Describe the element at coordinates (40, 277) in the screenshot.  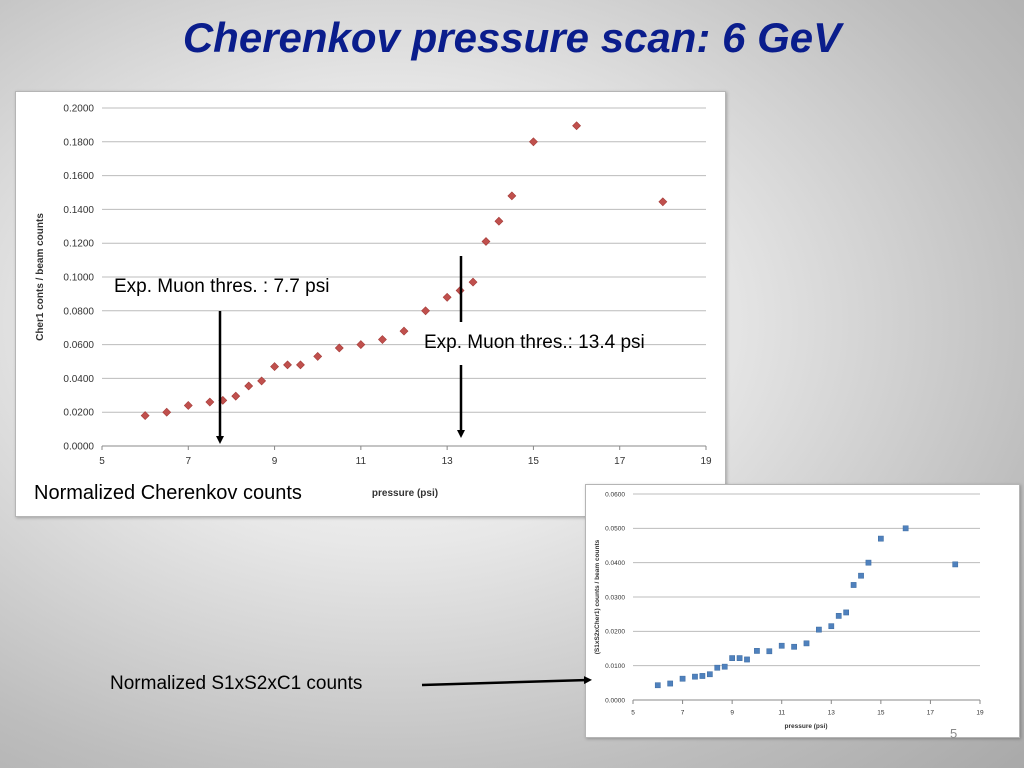
I see `y-axis-label: Cher1 conts / beam counts` at that location.